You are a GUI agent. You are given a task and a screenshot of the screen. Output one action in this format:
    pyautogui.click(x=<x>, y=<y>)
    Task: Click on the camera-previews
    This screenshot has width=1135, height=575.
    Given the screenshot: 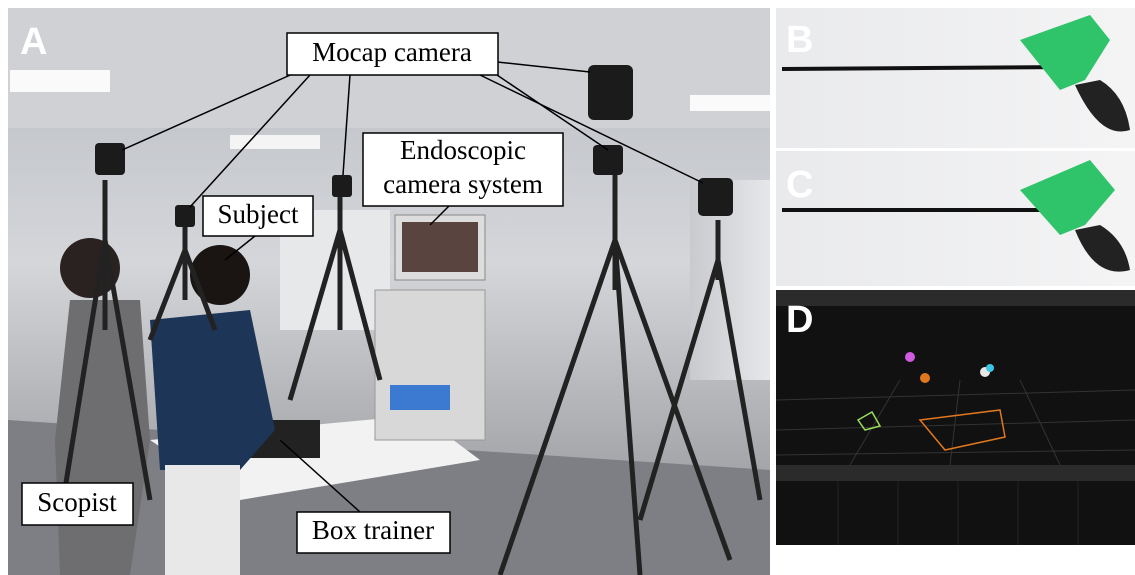 What is the action you would take?
    pyautogui.click(x=958, y=513)
    